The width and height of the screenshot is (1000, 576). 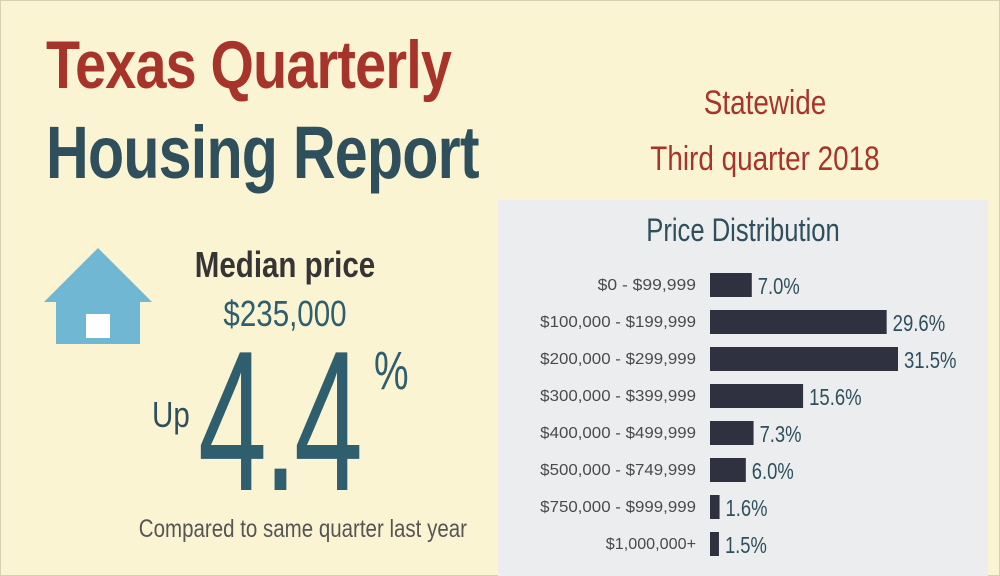 I want to click on region-label: Statewide, so click(x=765, y=103).